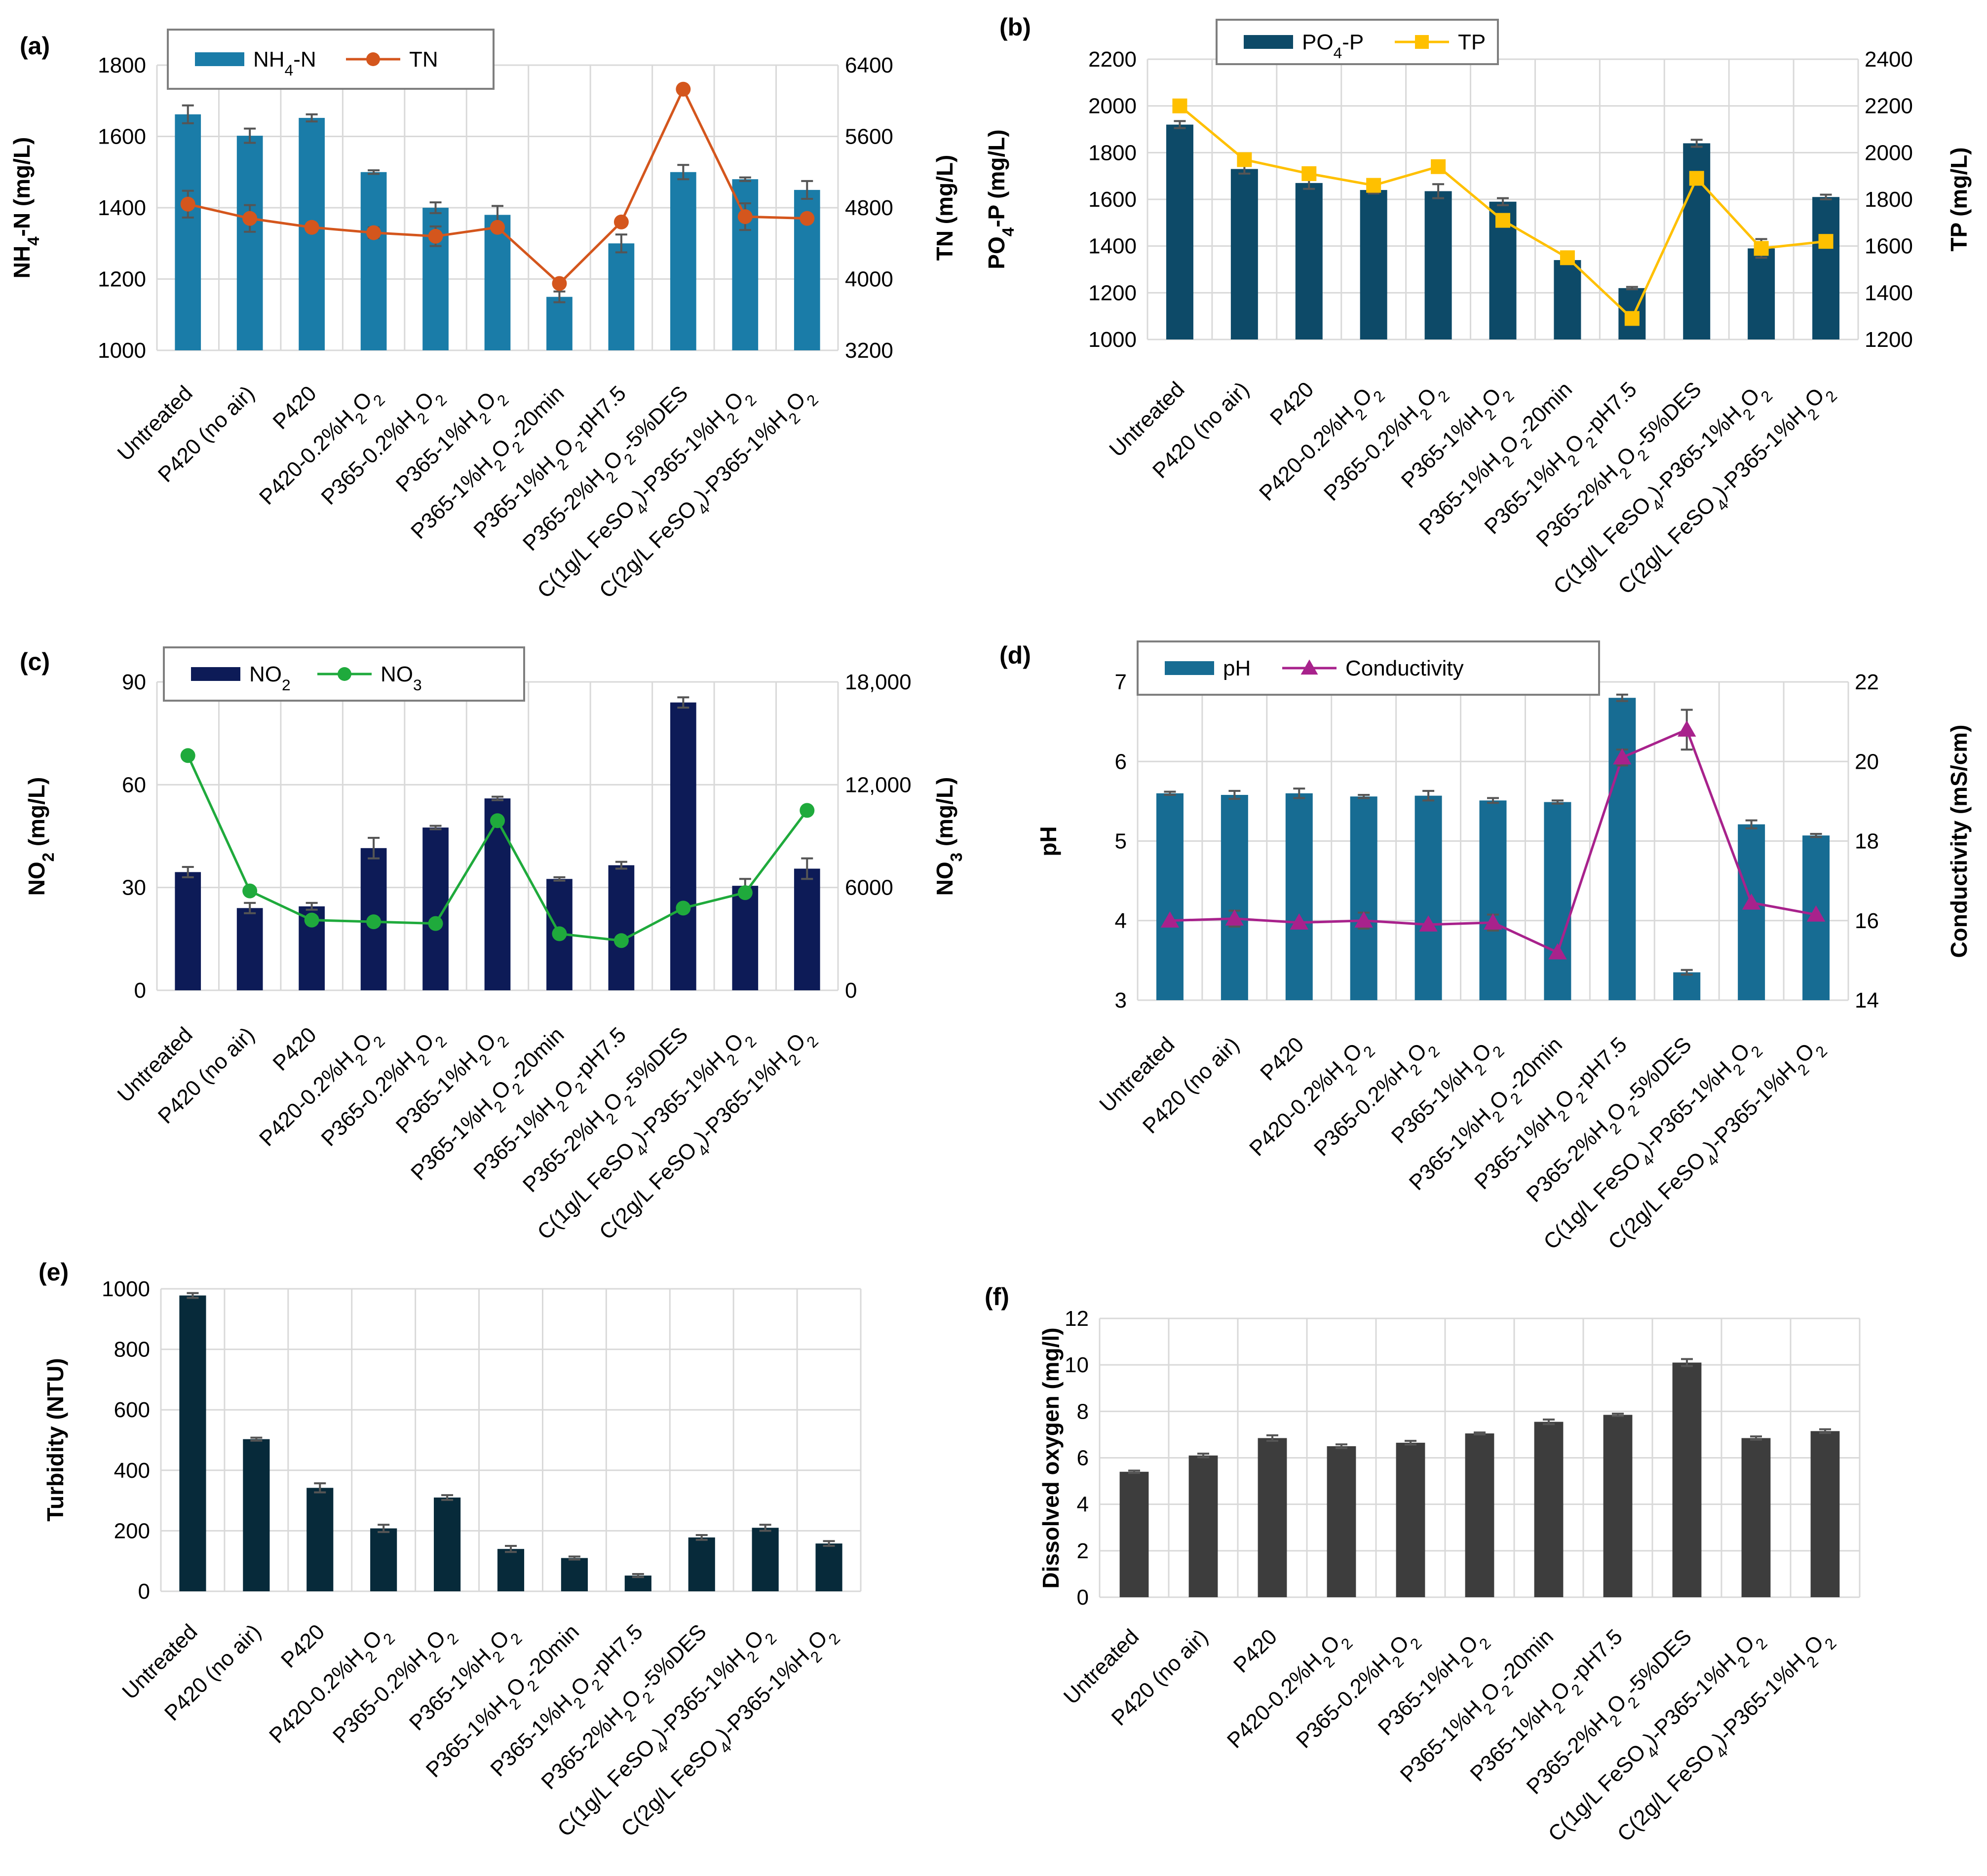 This screenshot has width=1987, height=1876. Describe the element at coordinates (1545, 409) in the screenshot. I see `text-run: -20min` at that location.